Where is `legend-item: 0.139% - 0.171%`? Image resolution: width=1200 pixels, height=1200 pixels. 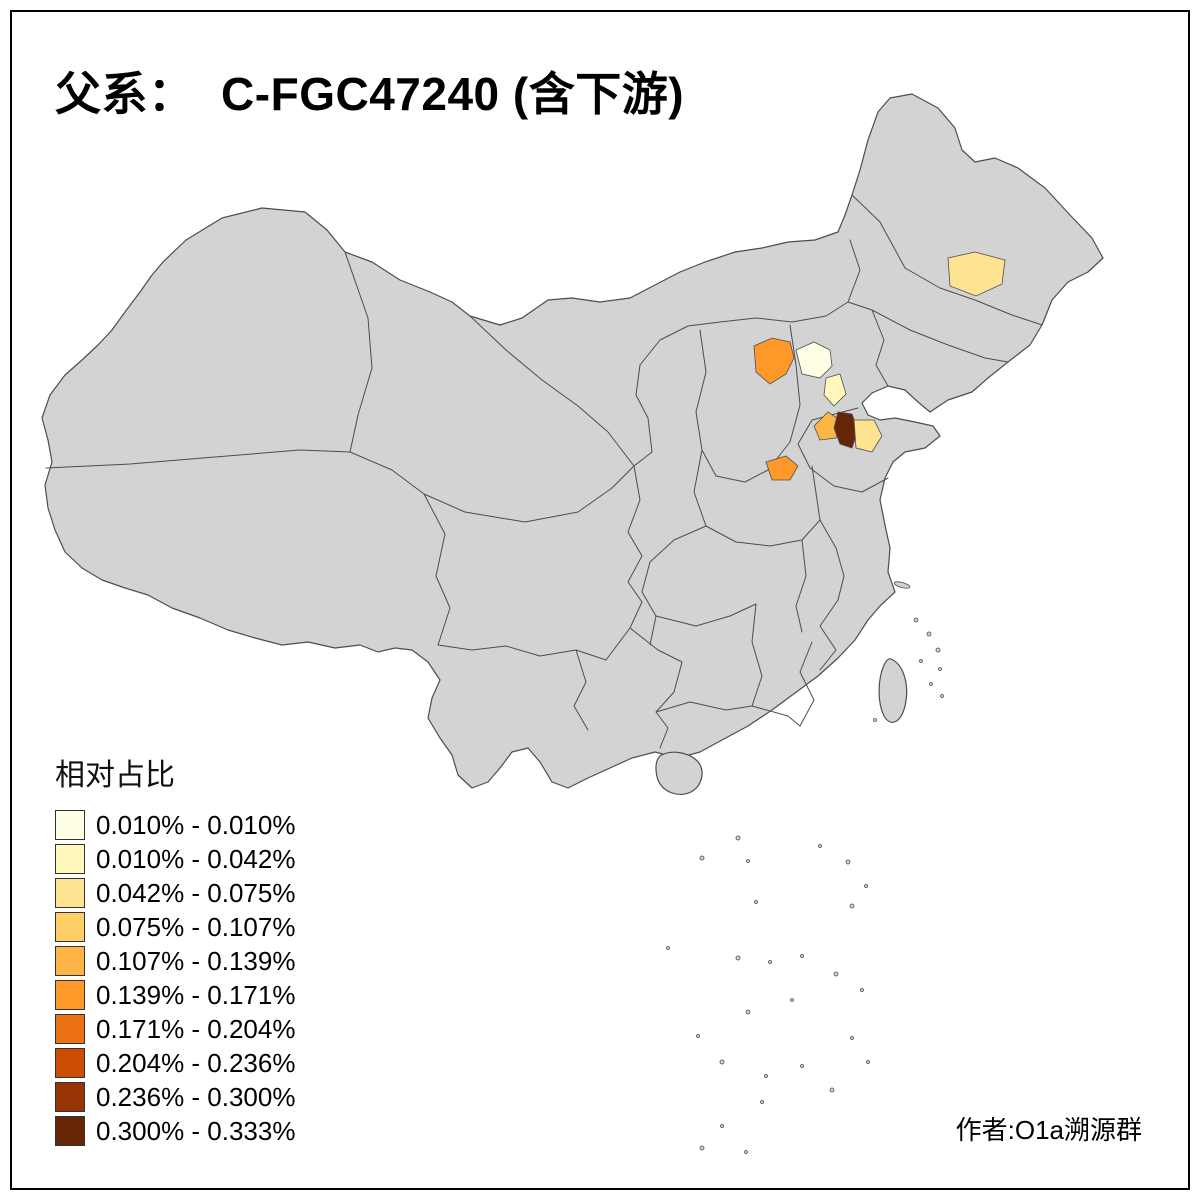
legend-item: 0.139% - 0.171% is located at coordinates (175, 995).